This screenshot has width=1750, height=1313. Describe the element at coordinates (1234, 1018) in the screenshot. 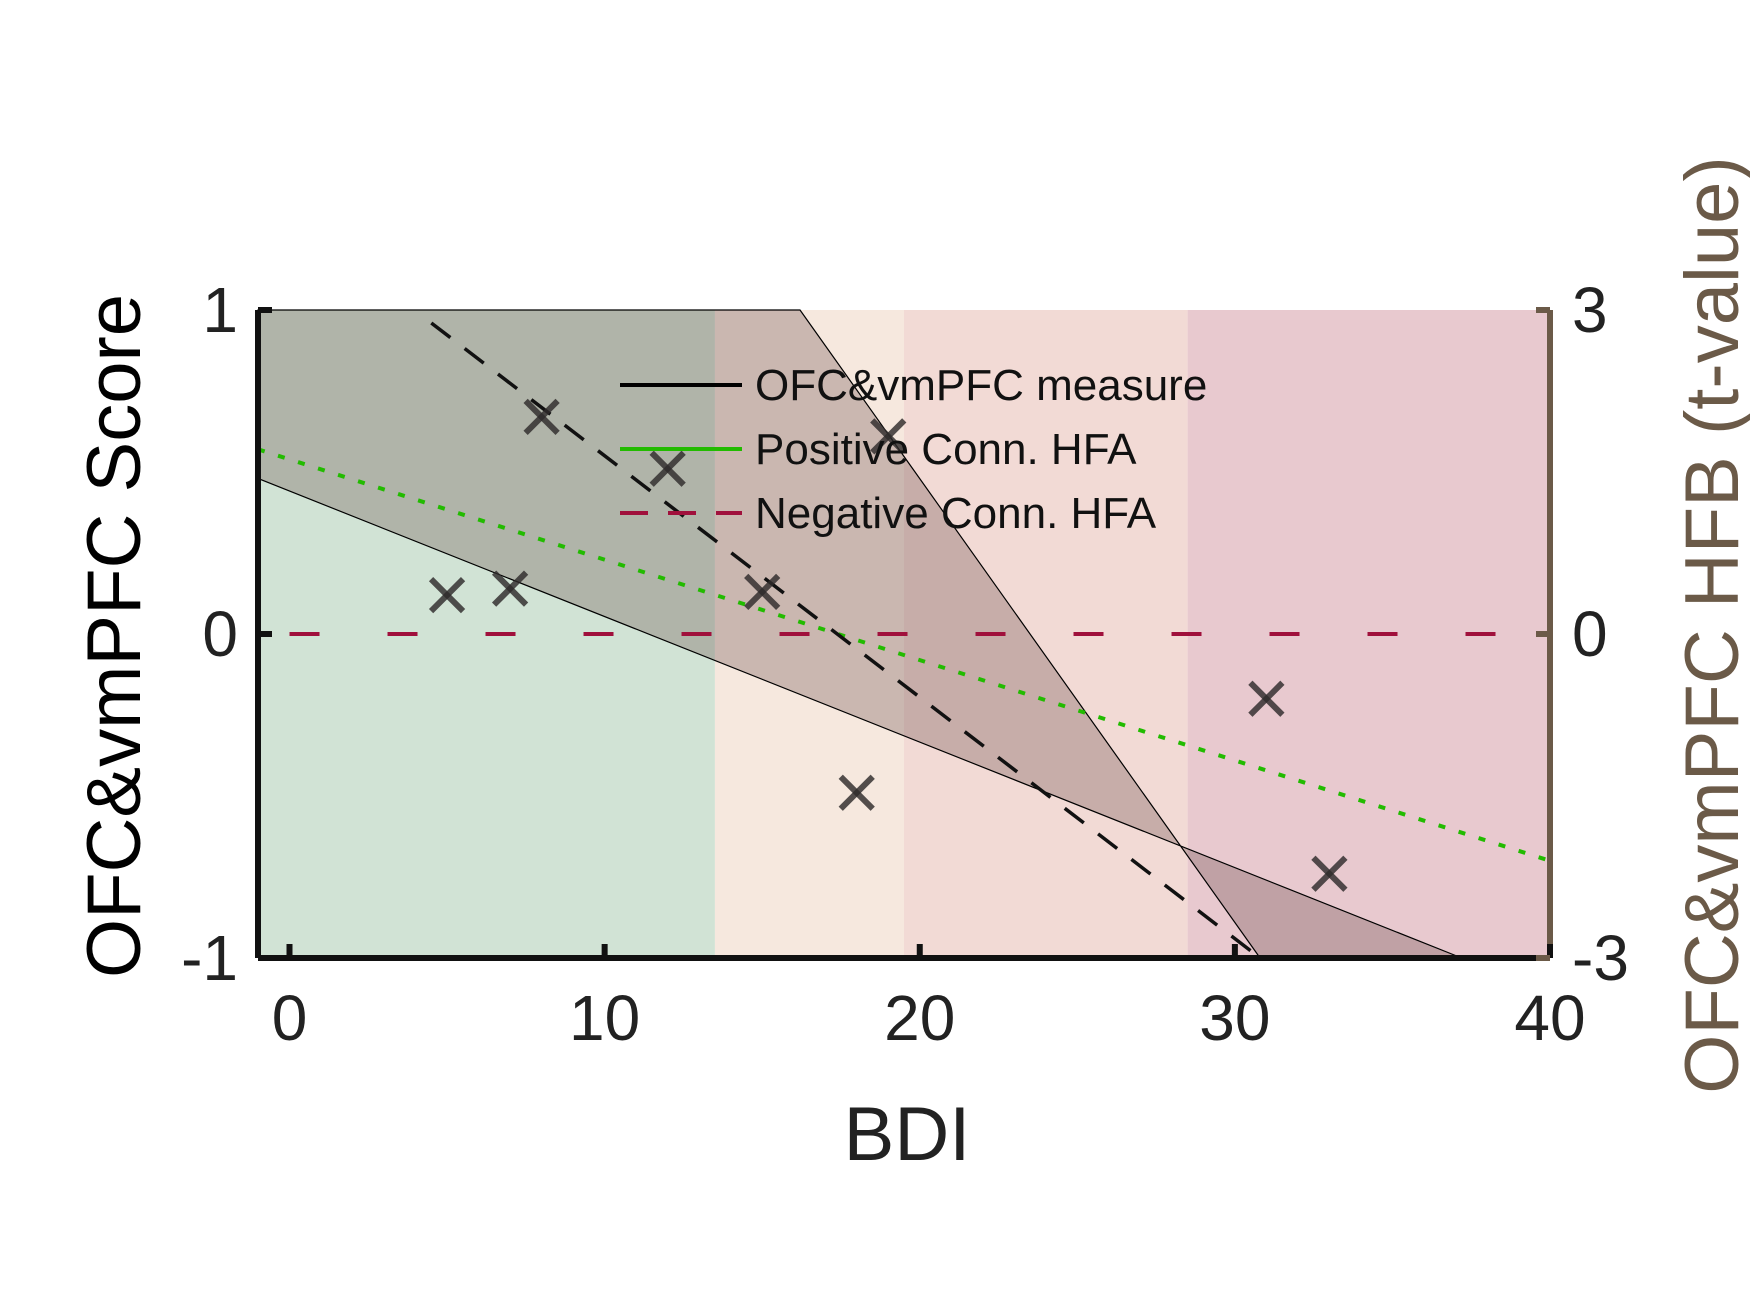

I see `x-tick-label: 30` at that location.